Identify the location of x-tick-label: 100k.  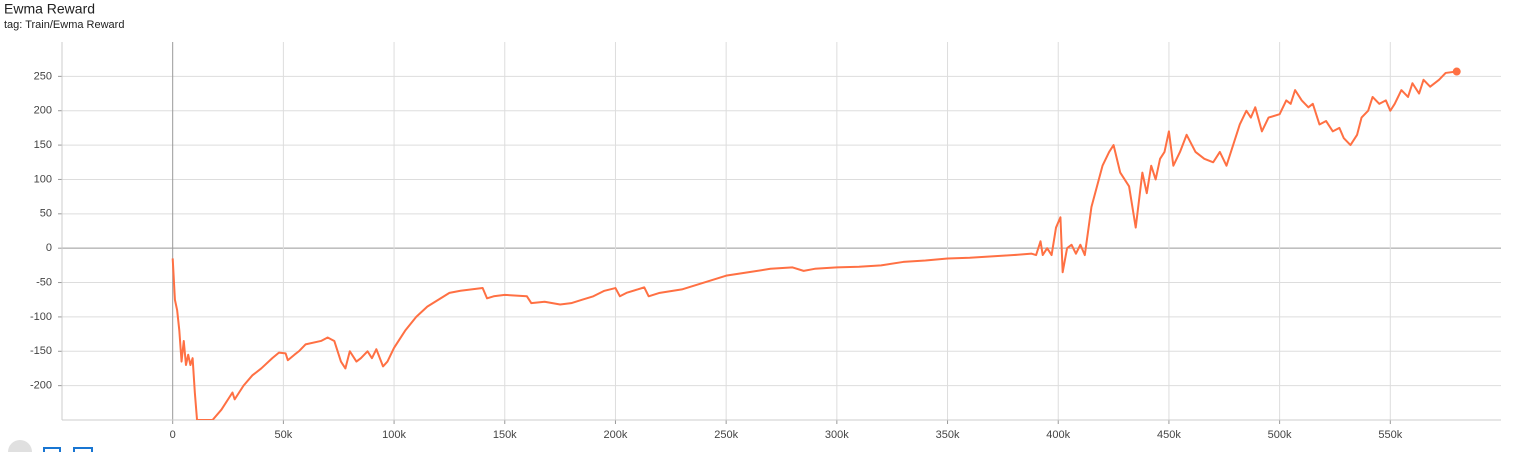
(394, 435).